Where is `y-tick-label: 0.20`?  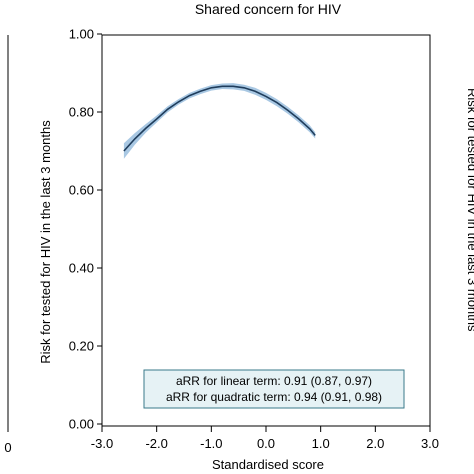 y-tick-label: 0.20 is located at coordinates (81, 346).